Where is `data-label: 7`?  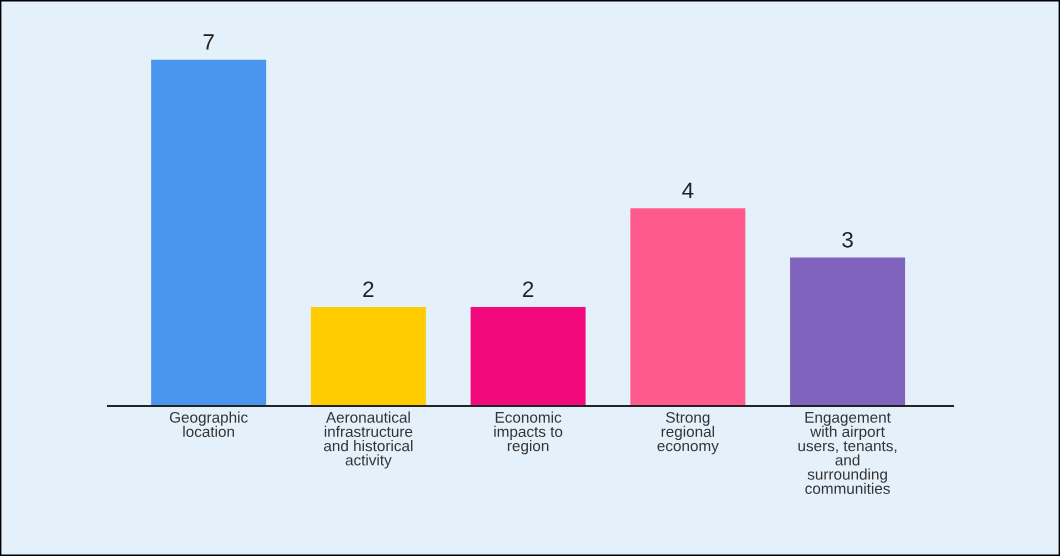 data-label: 7 is located at coordinates (208, 42).